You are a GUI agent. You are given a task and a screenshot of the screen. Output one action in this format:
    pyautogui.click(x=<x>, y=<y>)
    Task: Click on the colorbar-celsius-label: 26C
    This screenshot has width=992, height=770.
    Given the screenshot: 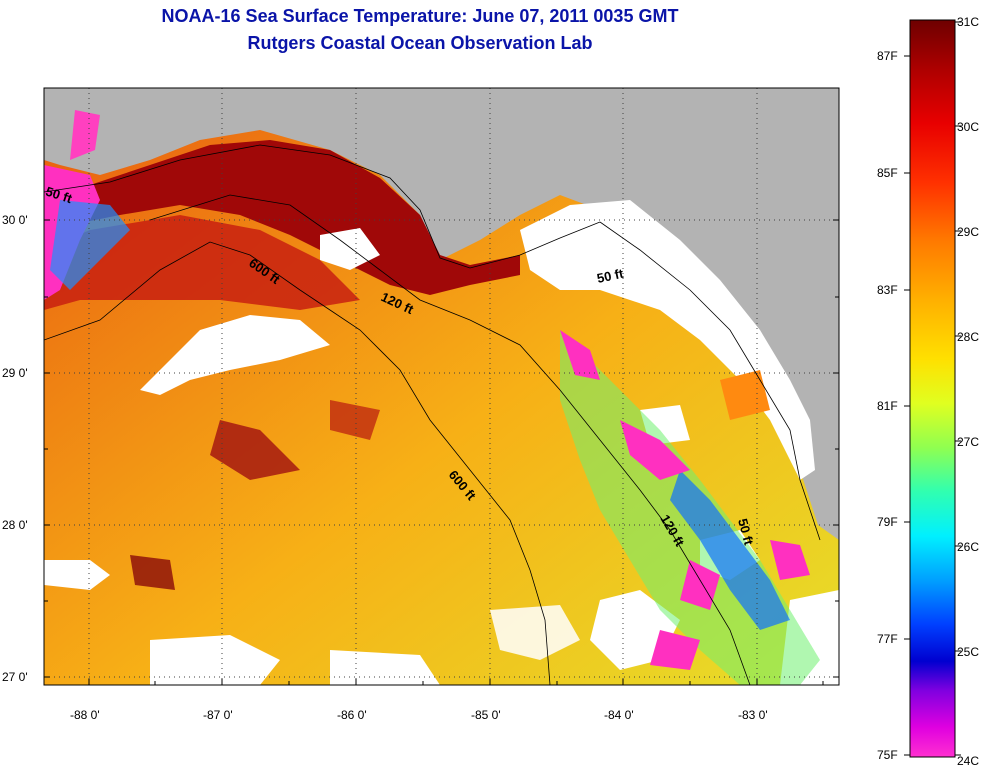 What is the action you would take?
    pyautogui.click(x=968, y=547)
    